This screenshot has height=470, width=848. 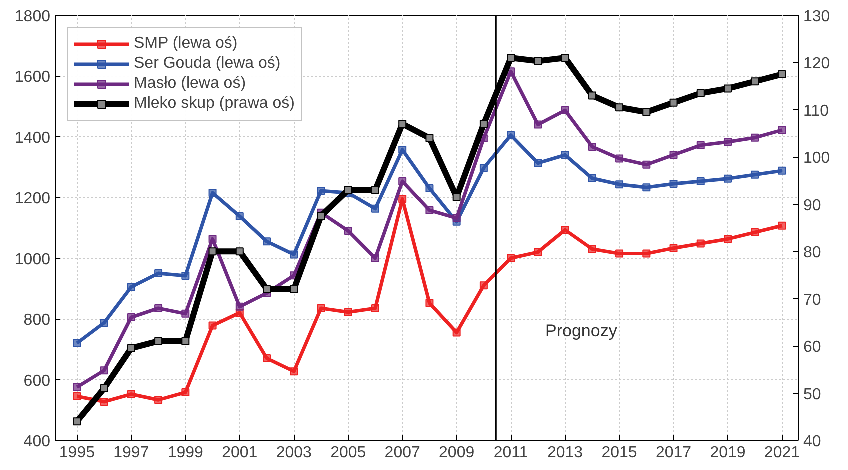 What do you see at coordinates (207, 64) in the screenshot?
I see `legend-label: Ser Gouda (lewa oś)` at bounding box center [207, 64].